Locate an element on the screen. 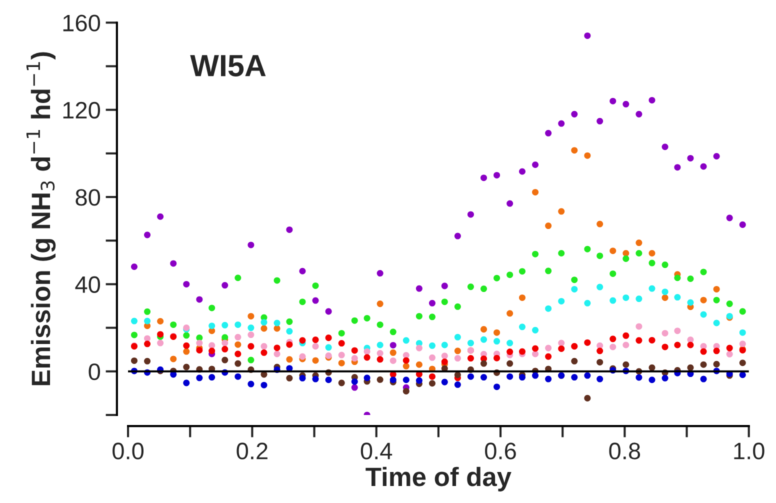 The width and height of the screenshot is (776, 503). x-axis-title: Time of day is located at coordinates (439, 479).